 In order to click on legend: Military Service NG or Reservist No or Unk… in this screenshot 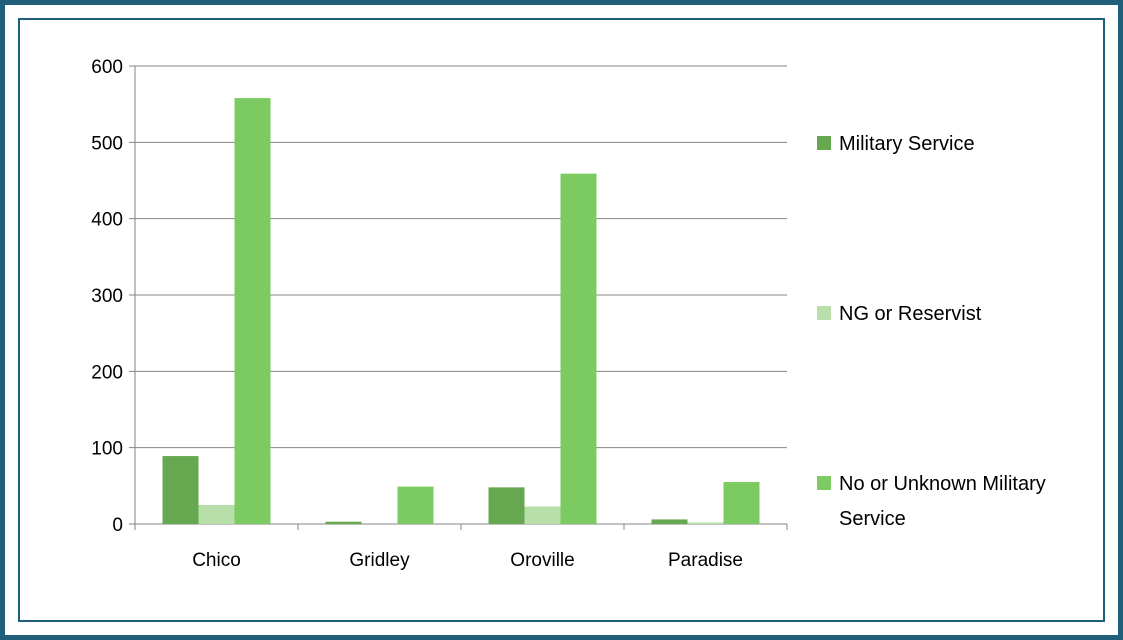, I will do `click(931, 331)`.